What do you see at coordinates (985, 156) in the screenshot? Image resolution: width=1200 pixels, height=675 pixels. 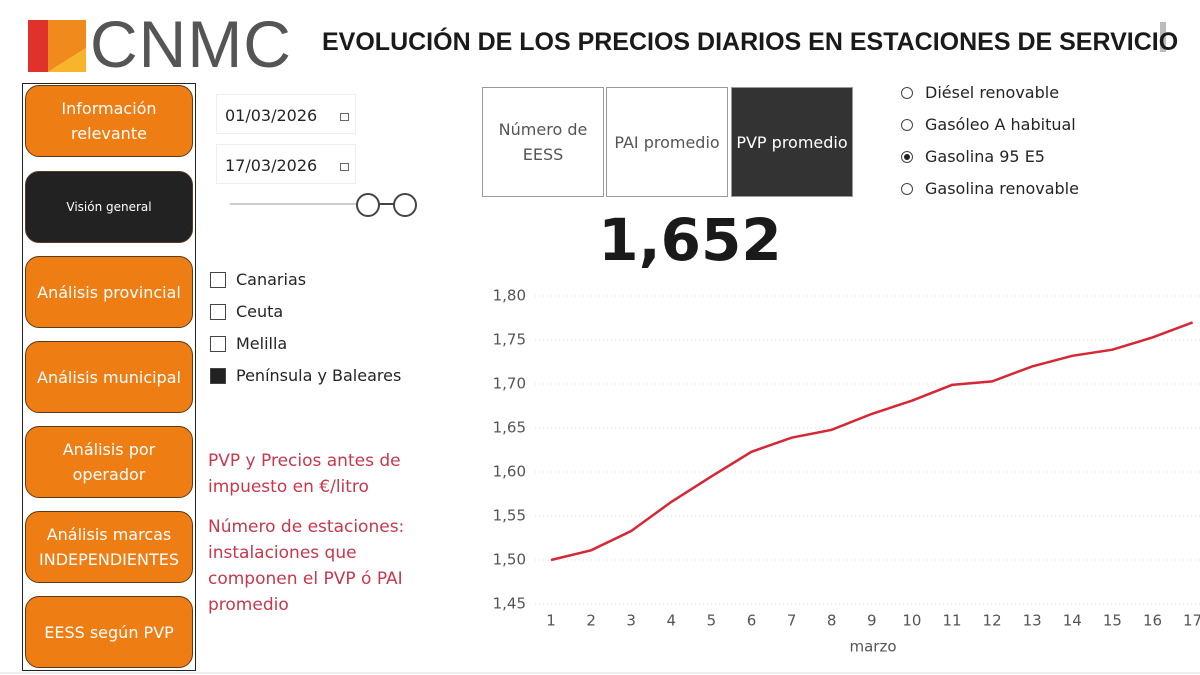 I see `radio-label: Gasolina 95 E5` at bounding box center [985, 156].